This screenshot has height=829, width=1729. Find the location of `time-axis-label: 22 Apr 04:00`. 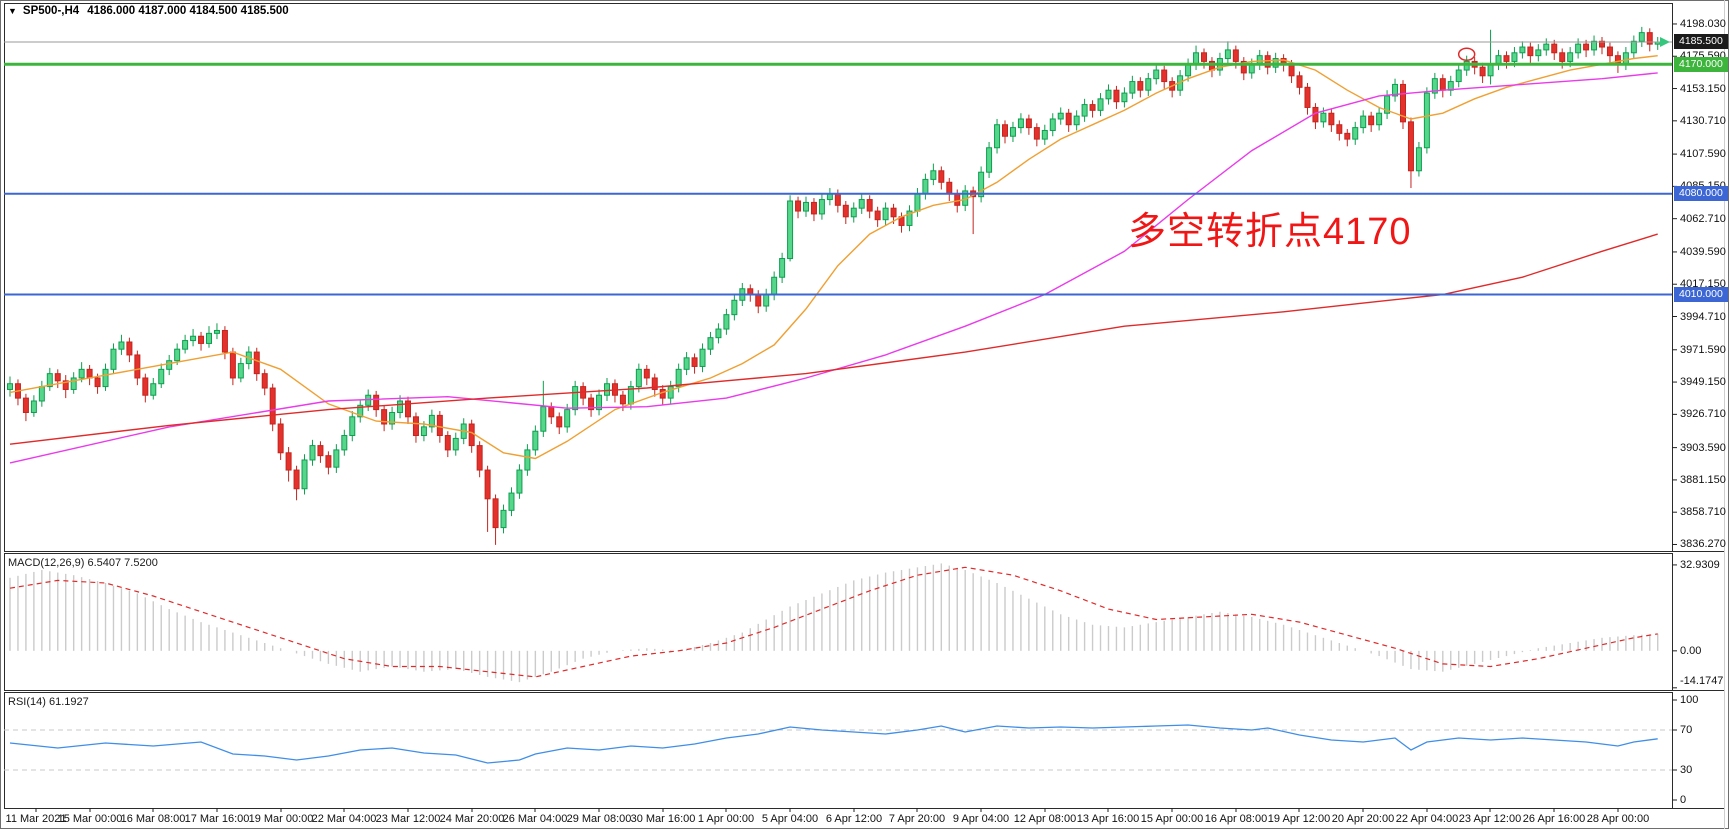

time-axis-label: 22 Apr 04:00 is located at coordinates (1427, 819).